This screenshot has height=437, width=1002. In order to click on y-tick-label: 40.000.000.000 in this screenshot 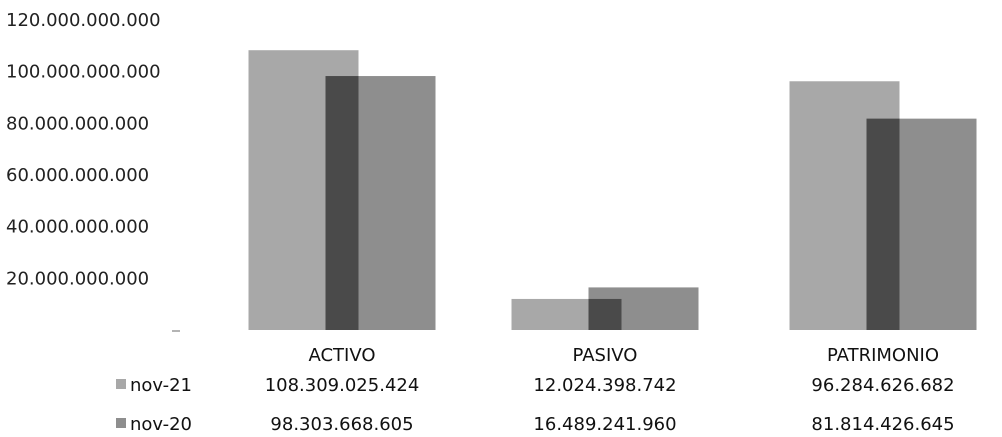, I will do `click(77, 227)`.